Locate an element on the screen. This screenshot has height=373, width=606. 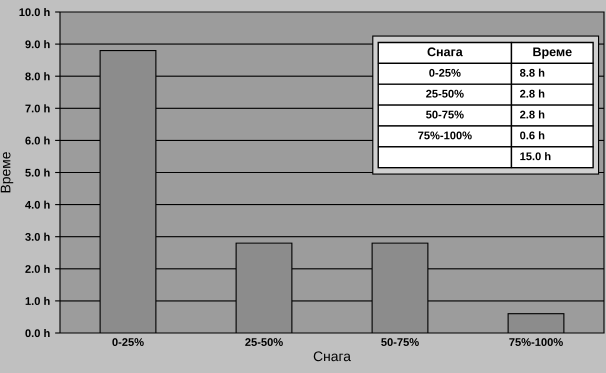
y-tick-label: 6.0 h is located at coordinates (37, 140).